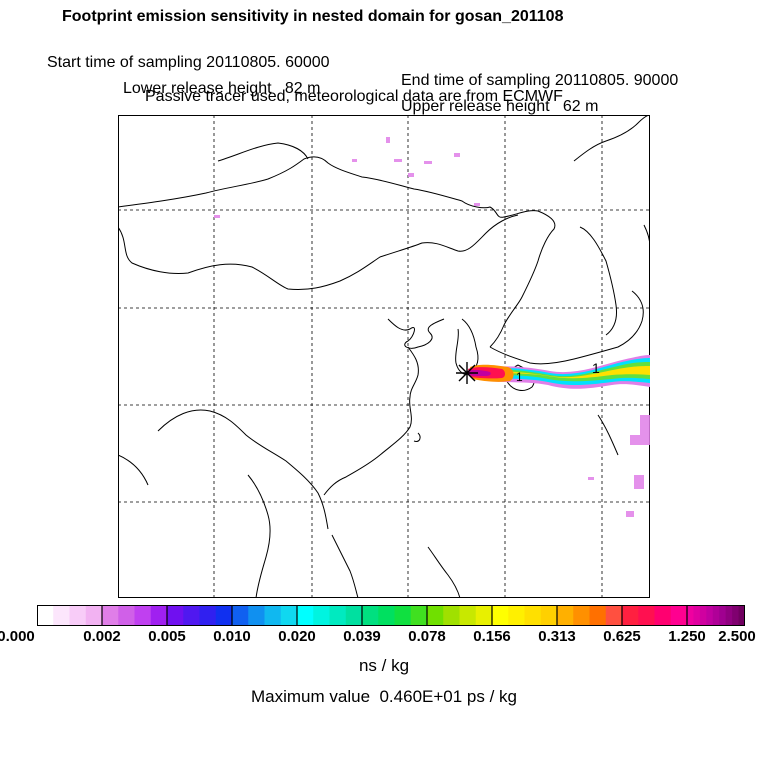 The image size is (768, 768). Describe the element at coordinates (500, 106) in the screenshot. I see `upper-height-label: Upper release height 62 m` at that location.